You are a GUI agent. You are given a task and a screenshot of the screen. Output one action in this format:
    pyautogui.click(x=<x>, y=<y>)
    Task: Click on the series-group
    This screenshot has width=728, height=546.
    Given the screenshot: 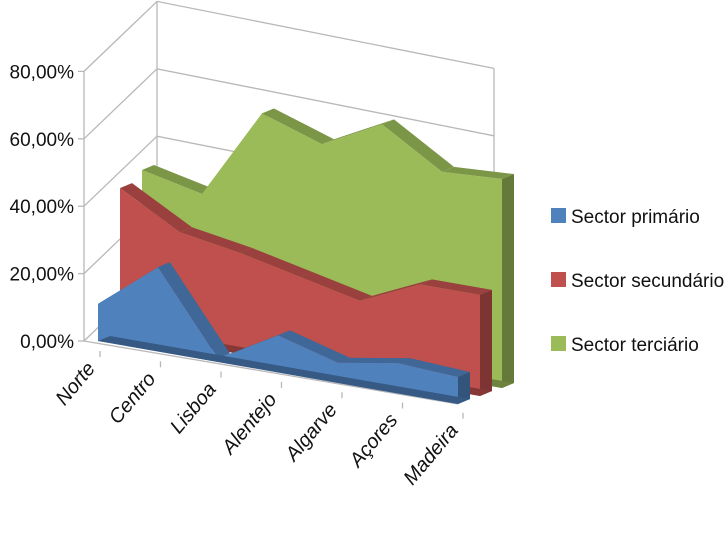 What is the action you would take?
    pyautogui.click(x=284, y=333)
    